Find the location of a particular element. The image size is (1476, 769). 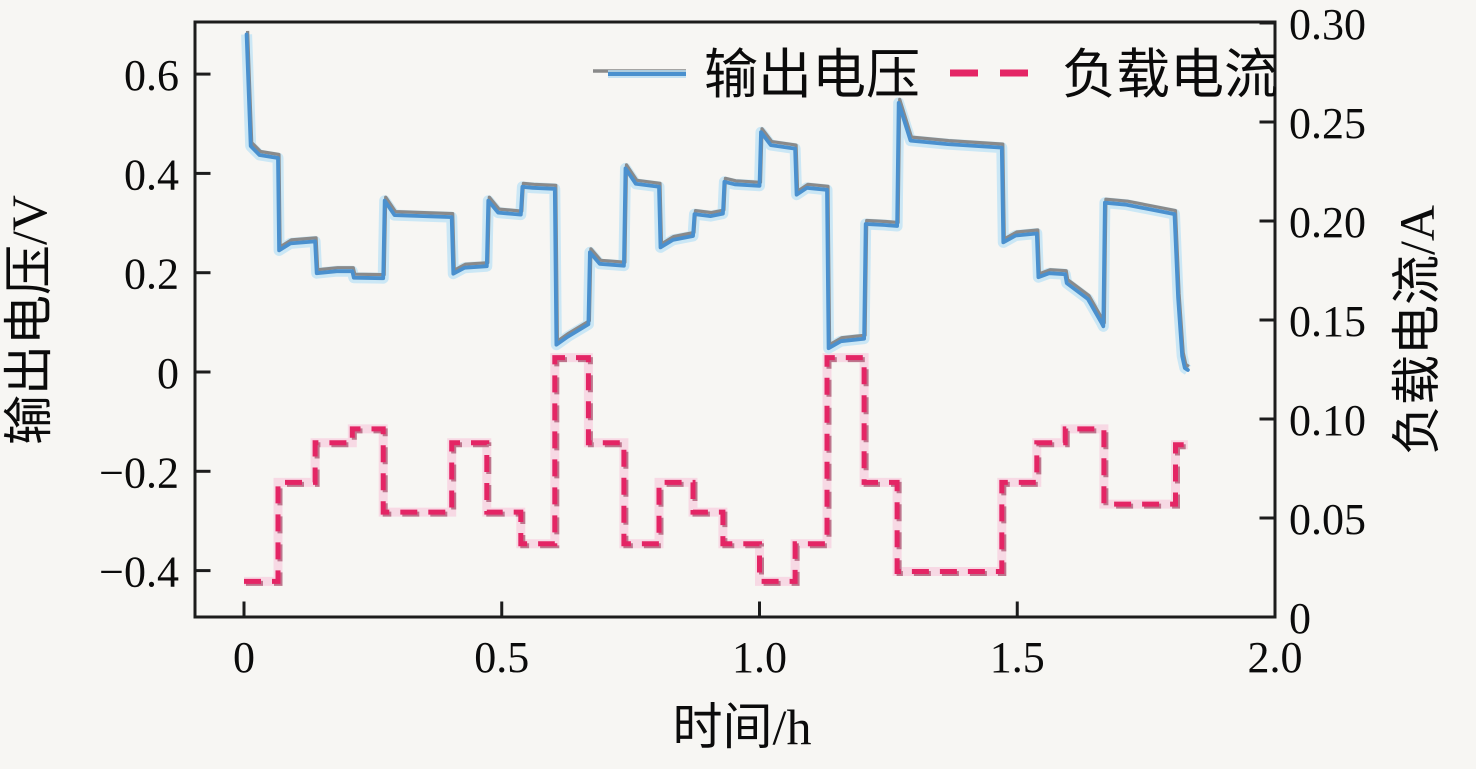

left-y-tick-label: 0.4 is located at coordinates (151, 174).